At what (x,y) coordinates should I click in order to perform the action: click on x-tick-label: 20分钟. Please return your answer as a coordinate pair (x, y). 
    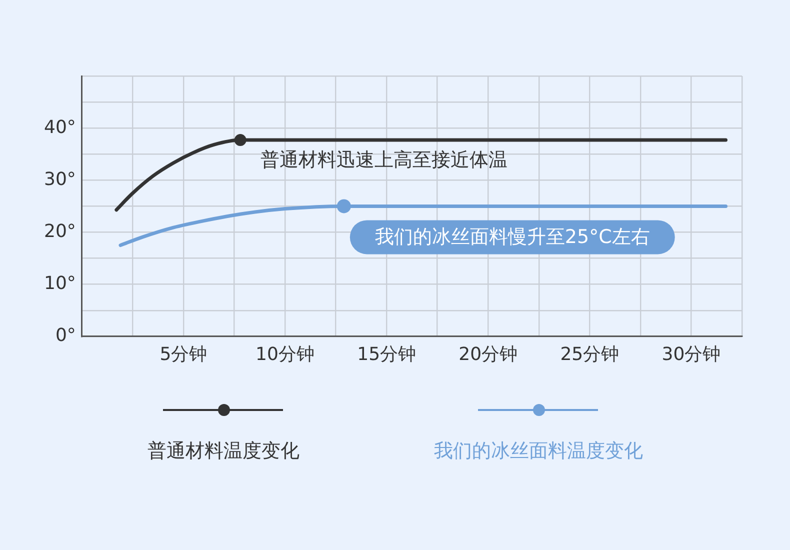
    Looking at the image, I should click on (488, 354).